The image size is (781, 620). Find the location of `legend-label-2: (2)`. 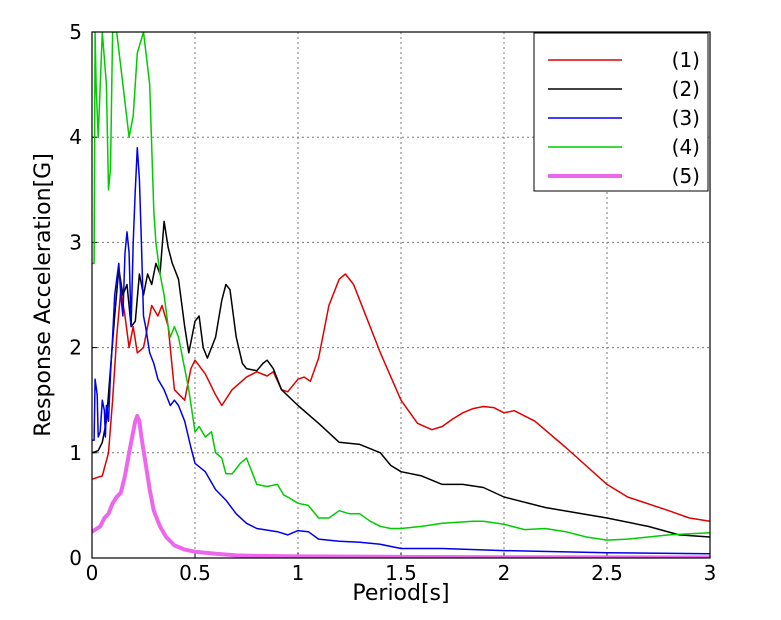

legend-label-2: (2) is located at coordinates (686, 89).